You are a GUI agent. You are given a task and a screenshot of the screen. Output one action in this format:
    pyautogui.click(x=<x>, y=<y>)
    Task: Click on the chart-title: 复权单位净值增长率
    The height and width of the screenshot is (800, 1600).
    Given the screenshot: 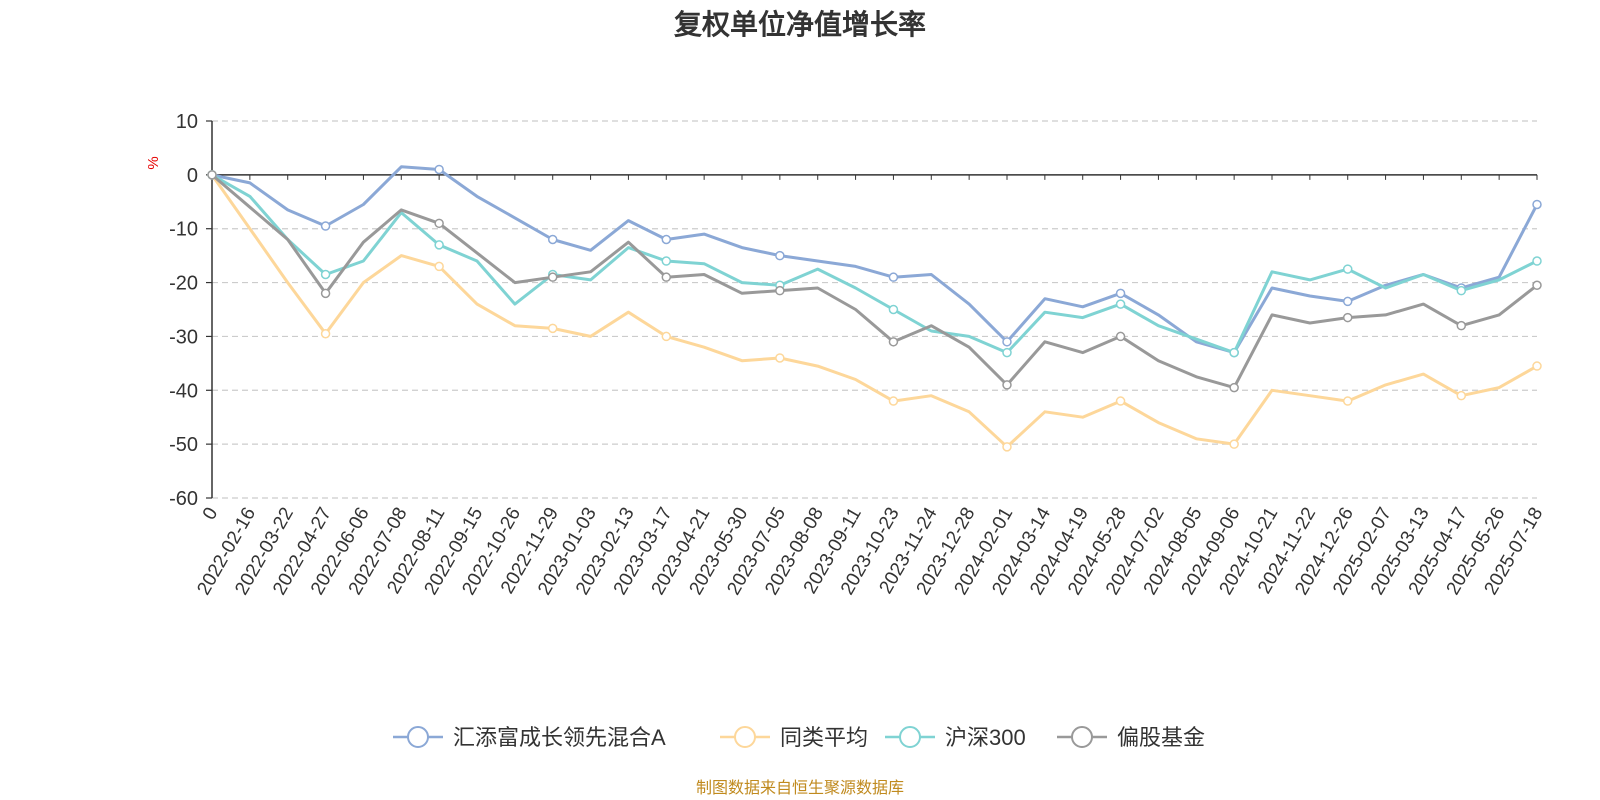 What is the action you would take?
    pyautogui.click(x=800, y=24)
    